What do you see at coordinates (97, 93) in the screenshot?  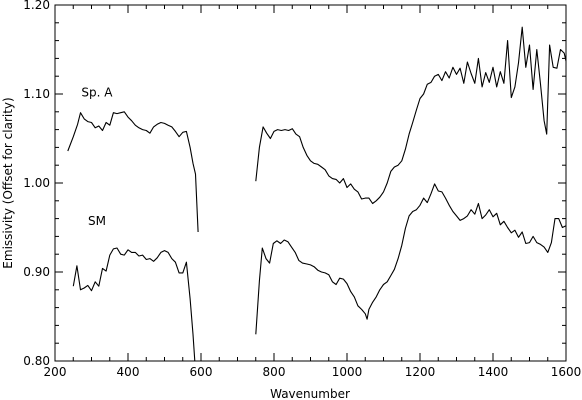 I see `series-annotation: Sp. A` at bounding box center [97, 93].